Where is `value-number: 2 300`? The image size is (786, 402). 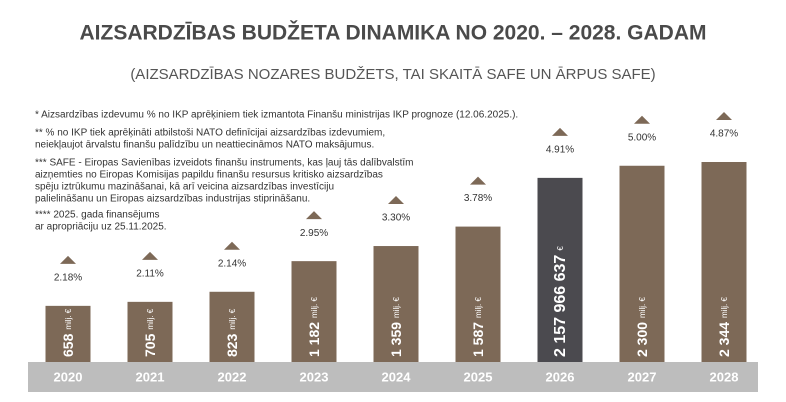 value-number: 2 300 is located at coordinates (642, 339).